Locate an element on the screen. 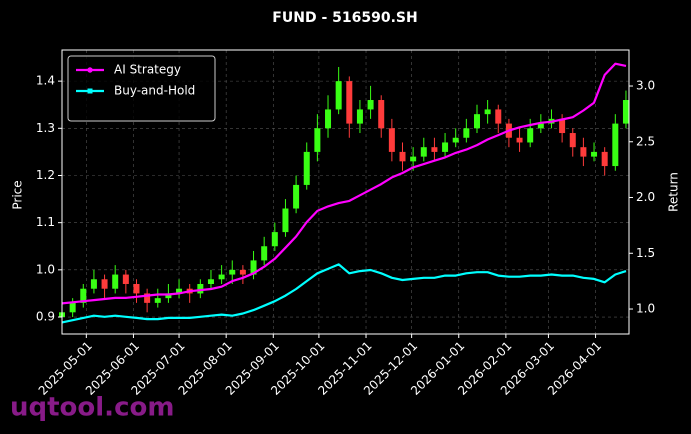 The image size is (691, 434). y2-tick-label: 2.5 is located at coordinates (645, 141).